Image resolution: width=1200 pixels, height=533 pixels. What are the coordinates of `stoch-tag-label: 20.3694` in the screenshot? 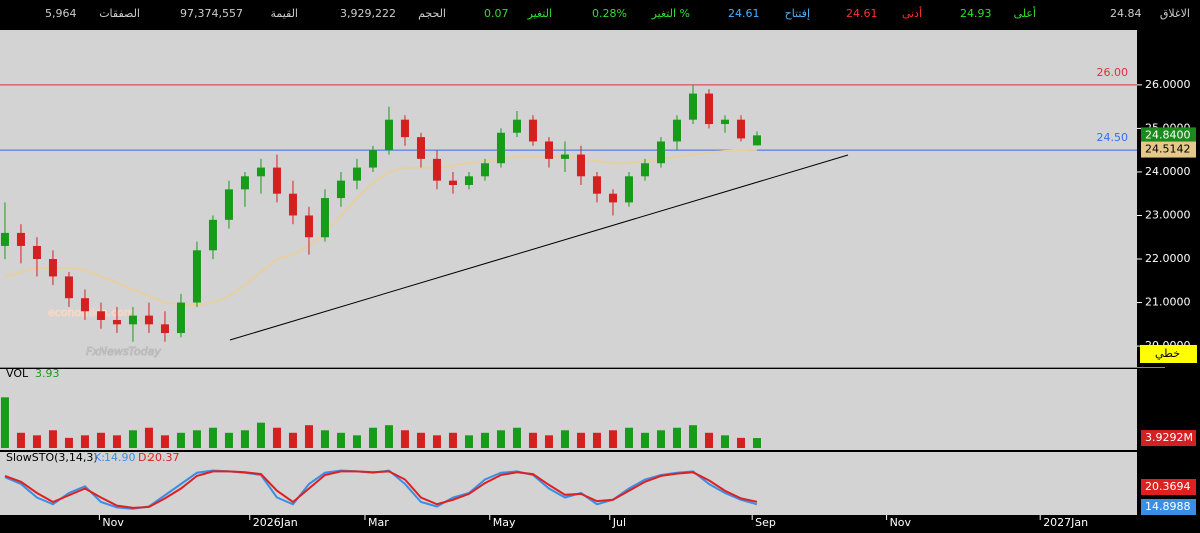 It's located at (1168, 486).